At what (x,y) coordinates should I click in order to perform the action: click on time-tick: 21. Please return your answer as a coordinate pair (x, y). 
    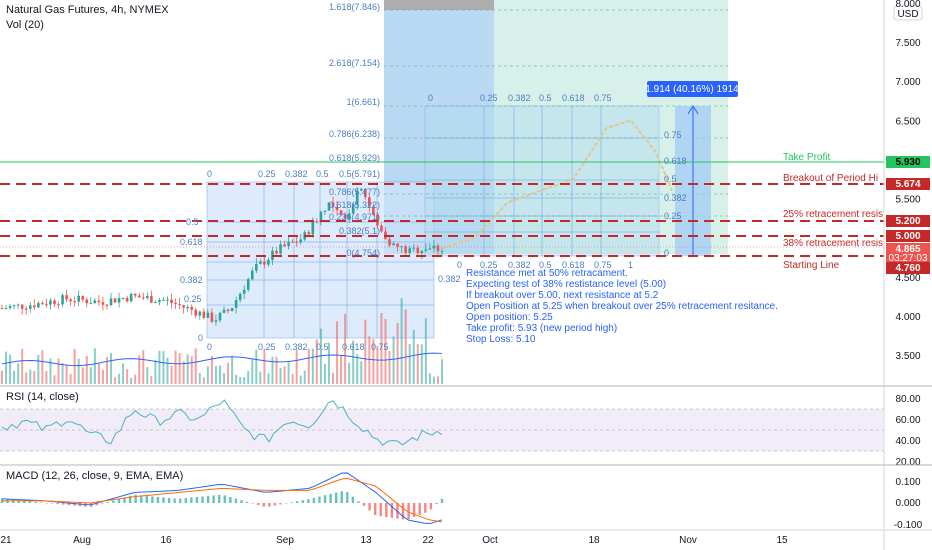
    Looking at the image, I should click on (6, 540).